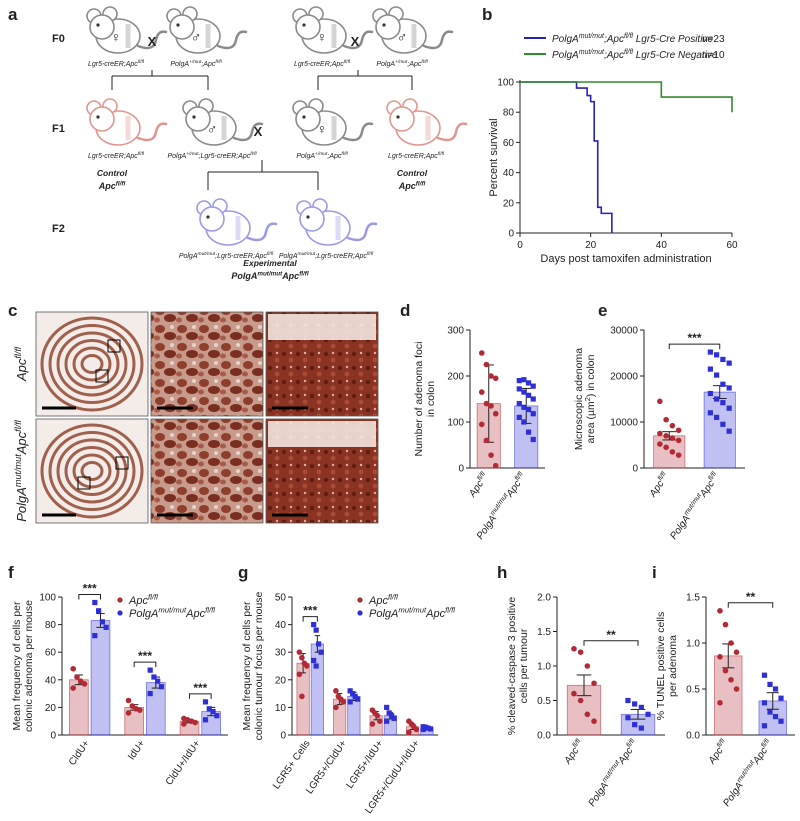 The width and height of the screenshot is (800, 821). I want to click on y-tick-label: 50, so click(281, 598).